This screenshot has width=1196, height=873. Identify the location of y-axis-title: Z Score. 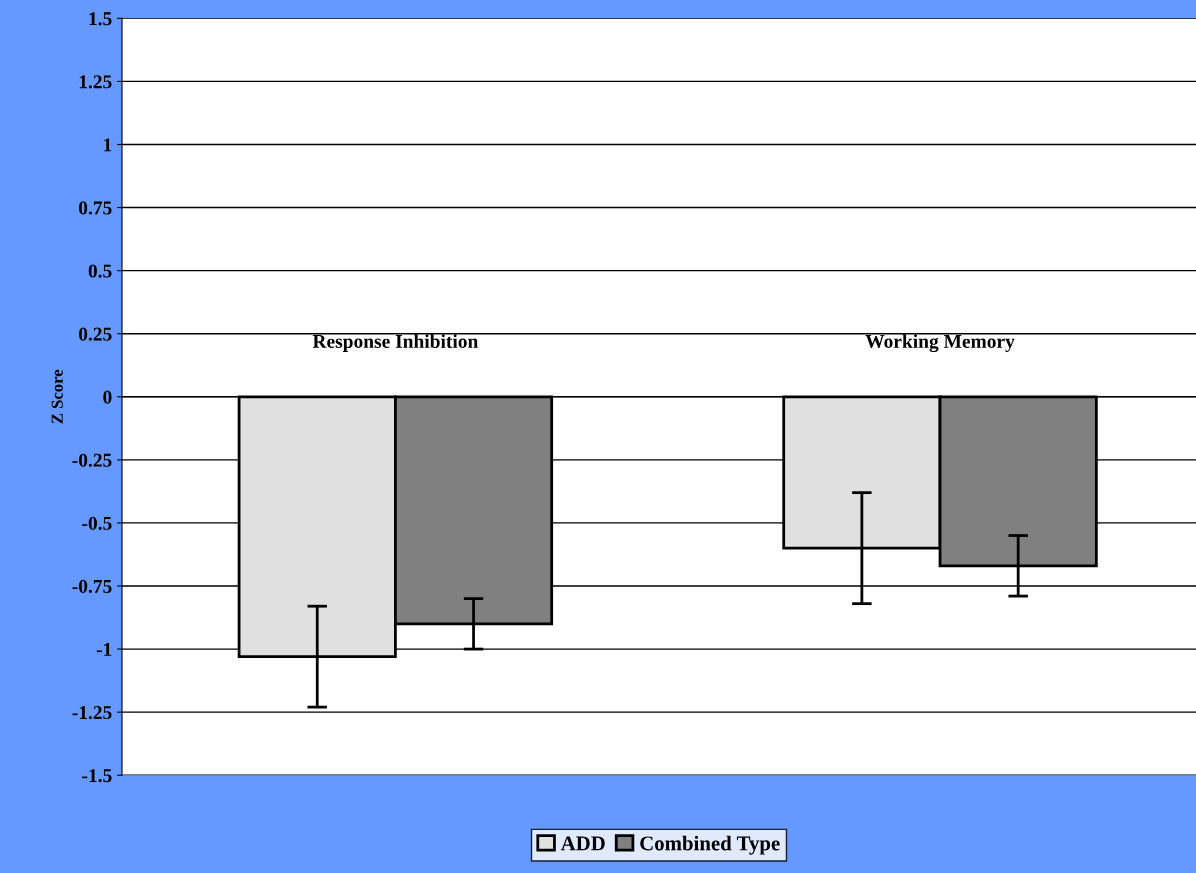
(57, 396).